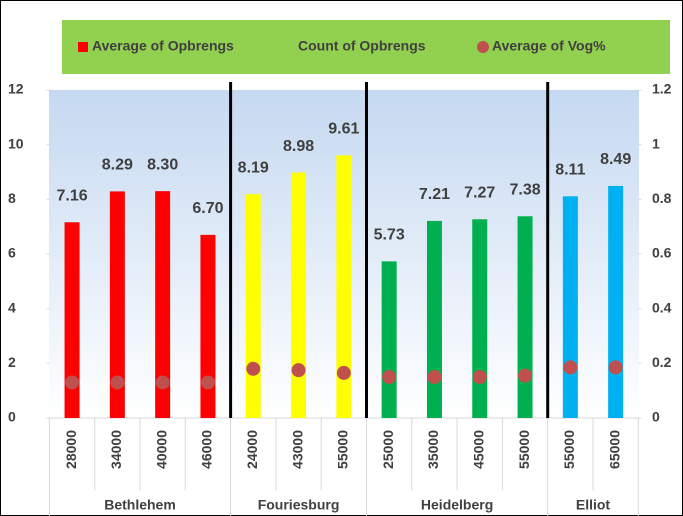  Describe the element at coordinates (662, 89) in the screenshot. I see `y2-tick-label: 1.2` at that location.